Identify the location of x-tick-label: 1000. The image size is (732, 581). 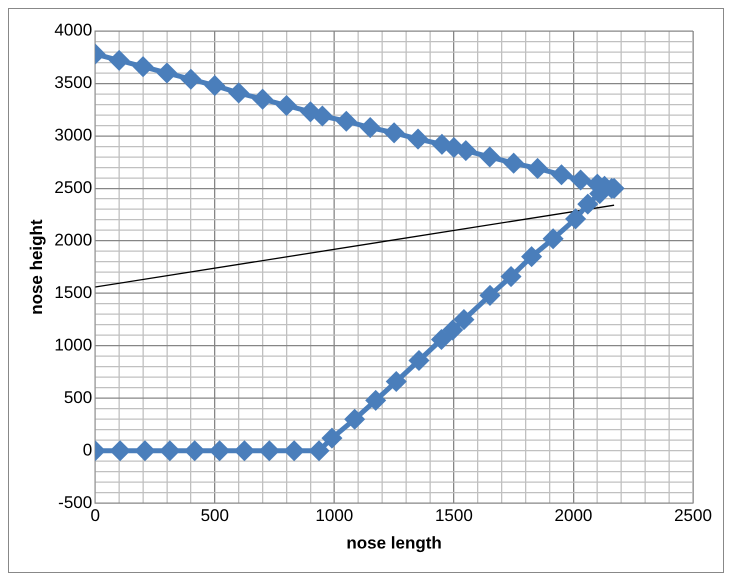
(334, 516).